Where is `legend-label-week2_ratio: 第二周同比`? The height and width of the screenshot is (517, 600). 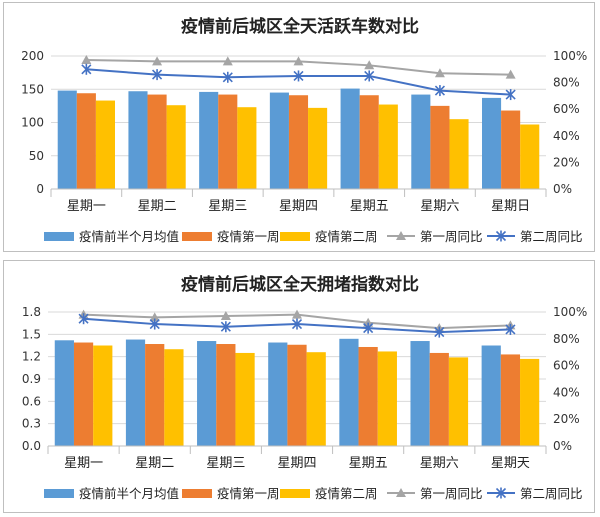
legend-label-week2_ratio: 第二周同比 is located at coordinates (551, 493).